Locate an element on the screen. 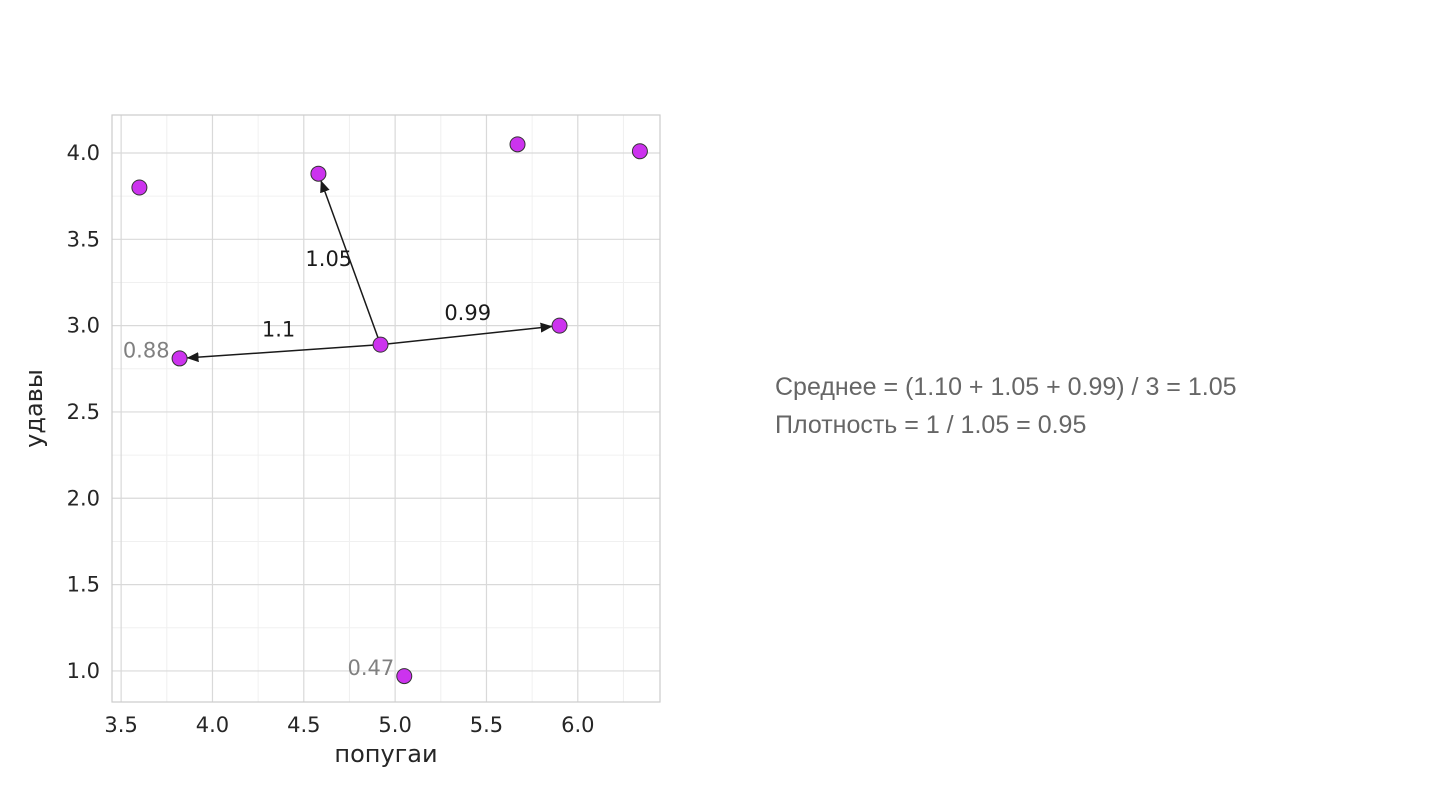  y-tick-label: 2.5 is located at coordinates (83, 412).